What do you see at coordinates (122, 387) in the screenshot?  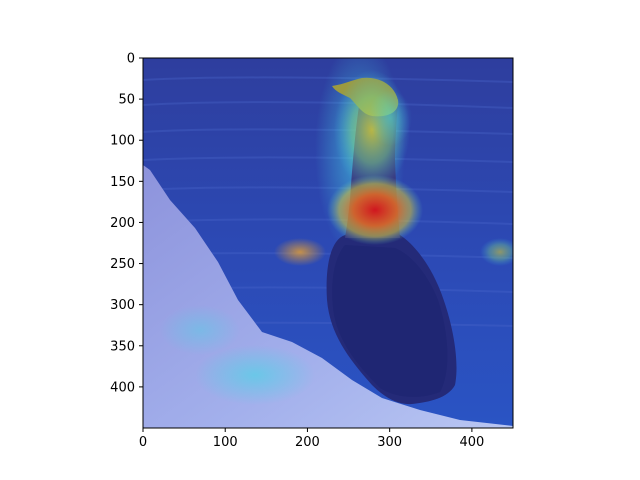 I see `y-tick-label: 400` at bounding box center [122, 387].